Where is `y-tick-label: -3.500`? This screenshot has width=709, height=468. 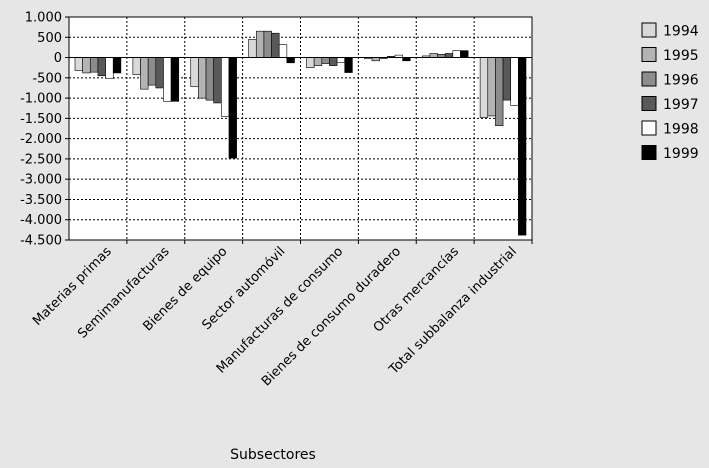 y-tick-label: -3.500 is located at coordinates (41, 200).